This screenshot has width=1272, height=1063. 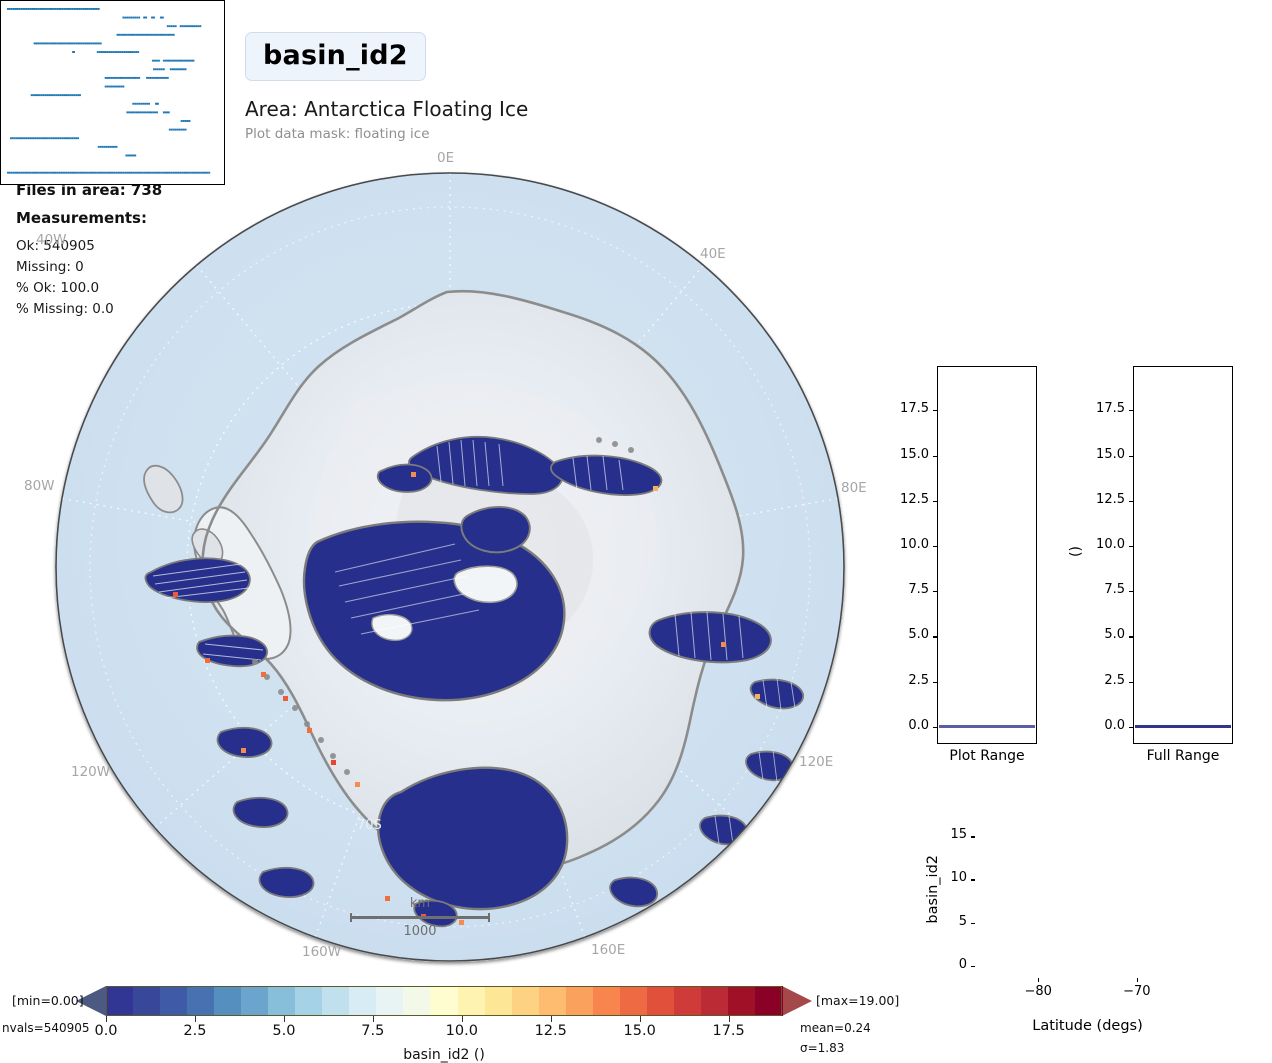 What do you see at coordinates (462, 1019) in the screenshot?
I see `colorbar-tick` at bounding box center [462, 1019].